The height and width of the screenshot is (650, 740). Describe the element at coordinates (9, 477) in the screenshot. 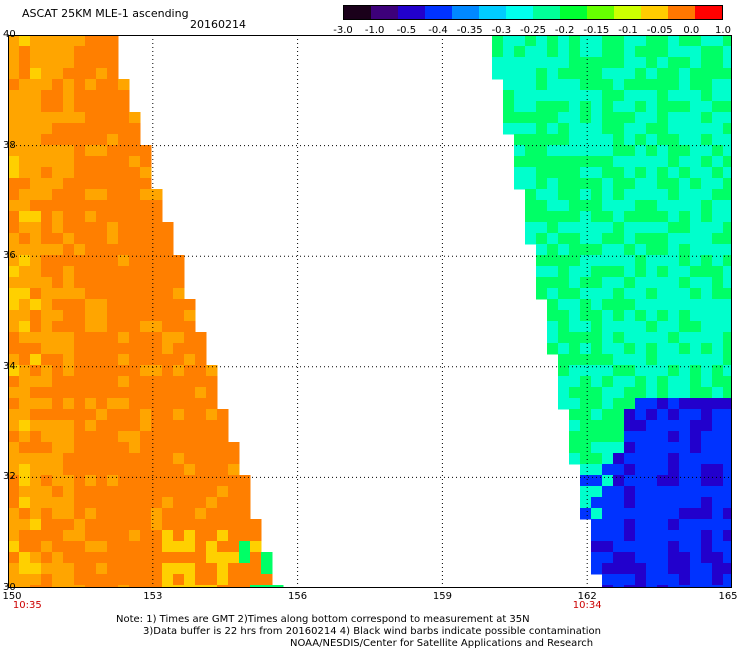

I see `latitude-label: 32` at that location.